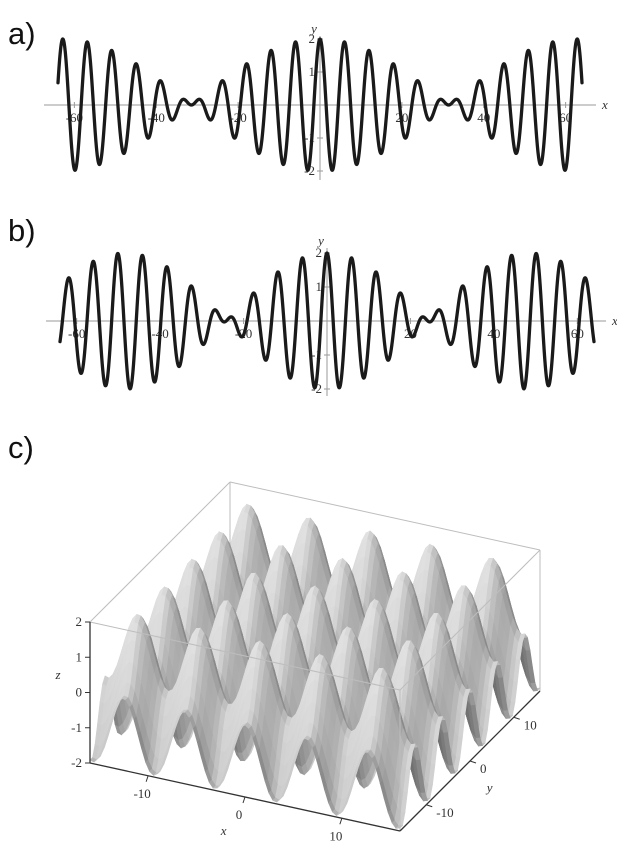 This screenshot has width=617, height=848. What do you see at coordinates (534, 687) in the screenshot?
I see `surface-patch` at bounding box center [534, 687].